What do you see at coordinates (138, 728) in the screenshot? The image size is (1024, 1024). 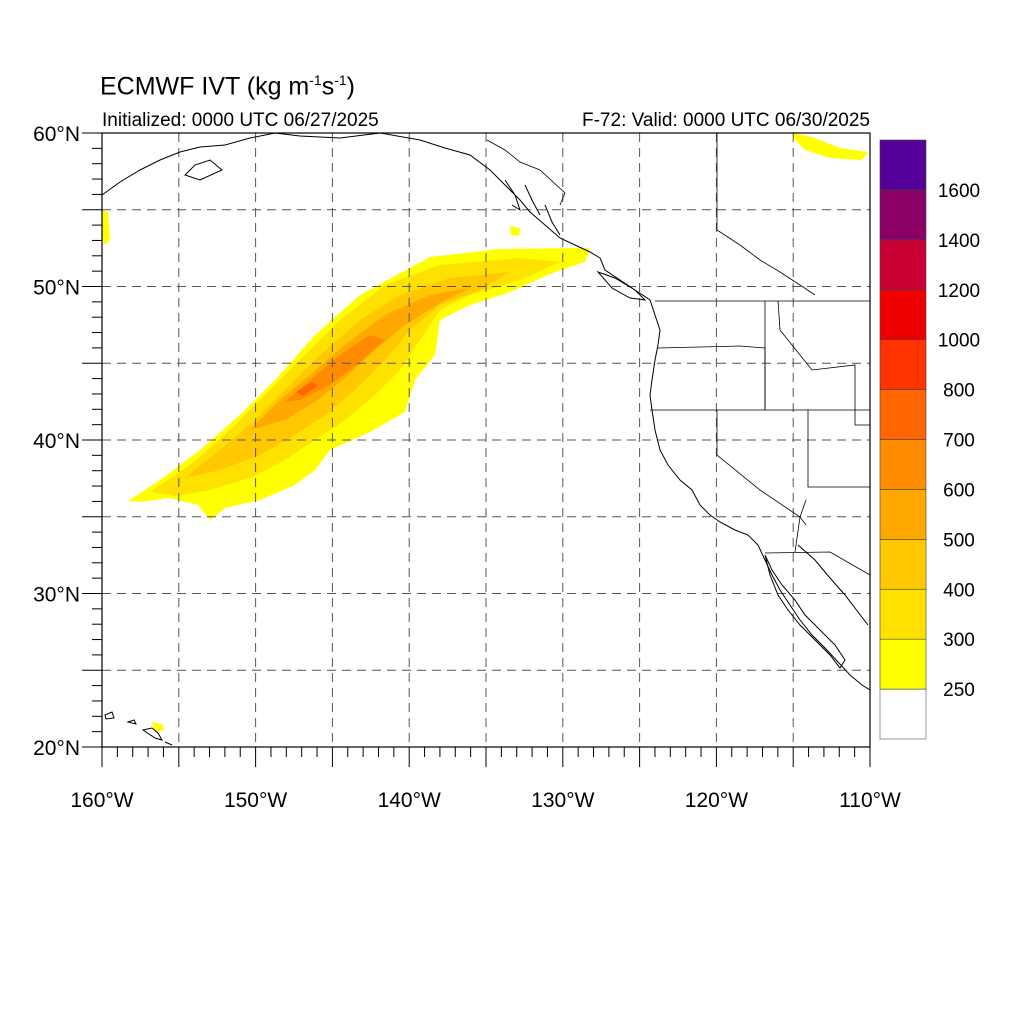 I see `hawaii-islands` at bounding box center [138, 728].